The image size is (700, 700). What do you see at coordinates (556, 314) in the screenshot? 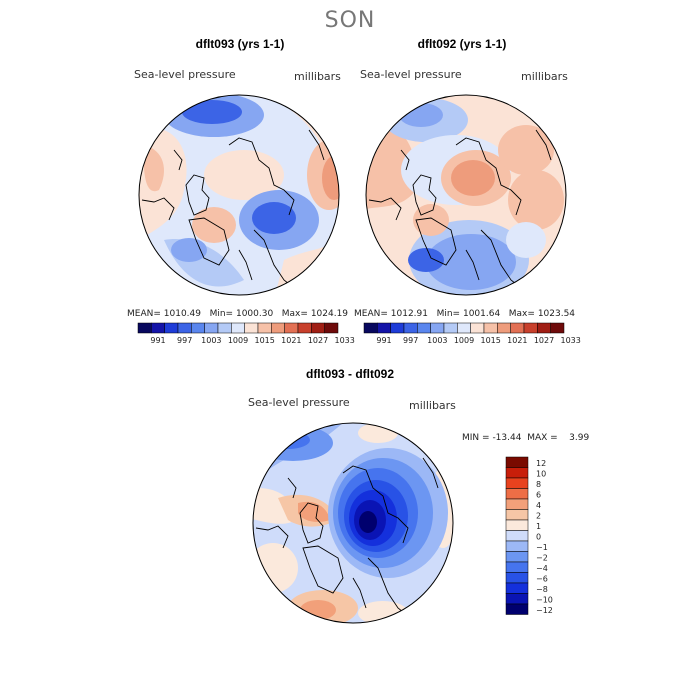
I see `panel2-max: 1023.54` at bounding box center [556, 314].